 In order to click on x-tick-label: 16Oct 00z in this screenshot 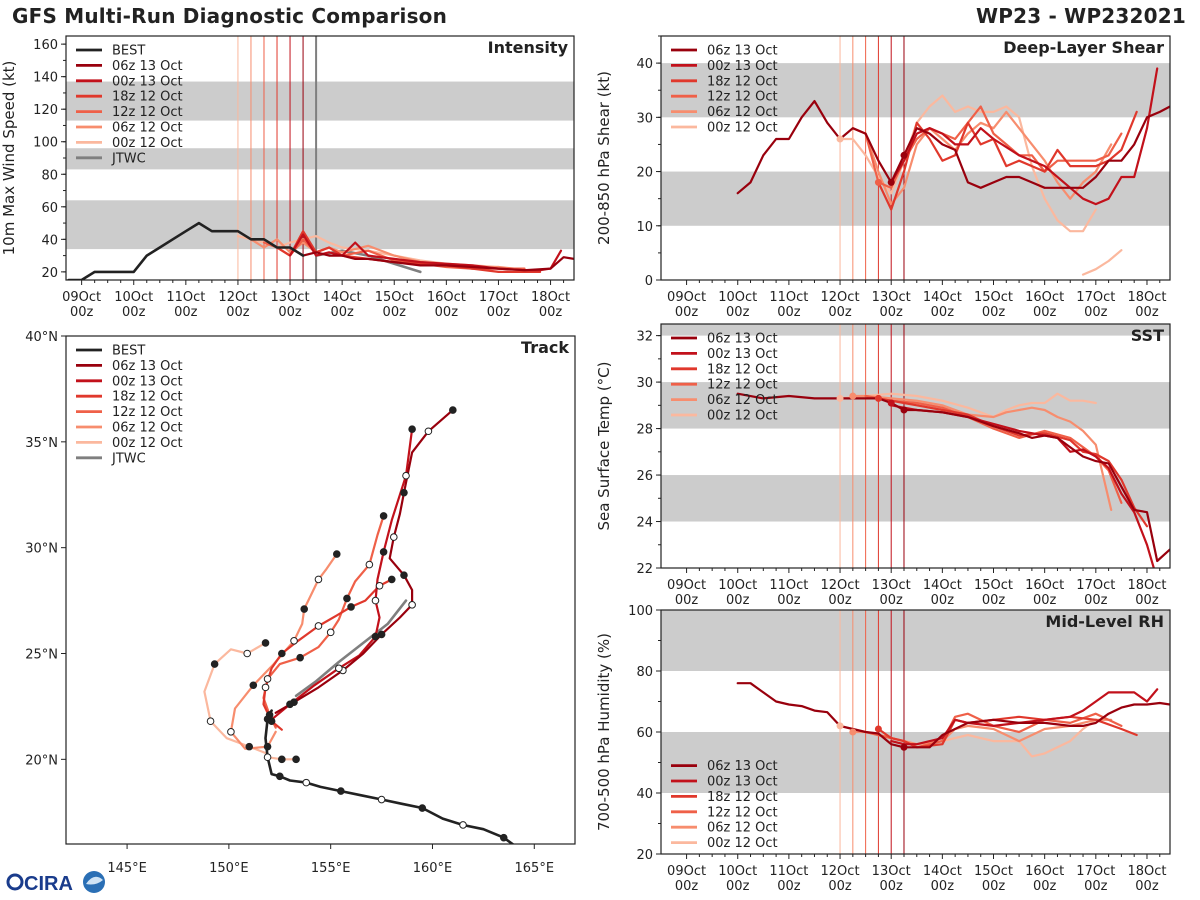, I will do `click(446, 305)`.